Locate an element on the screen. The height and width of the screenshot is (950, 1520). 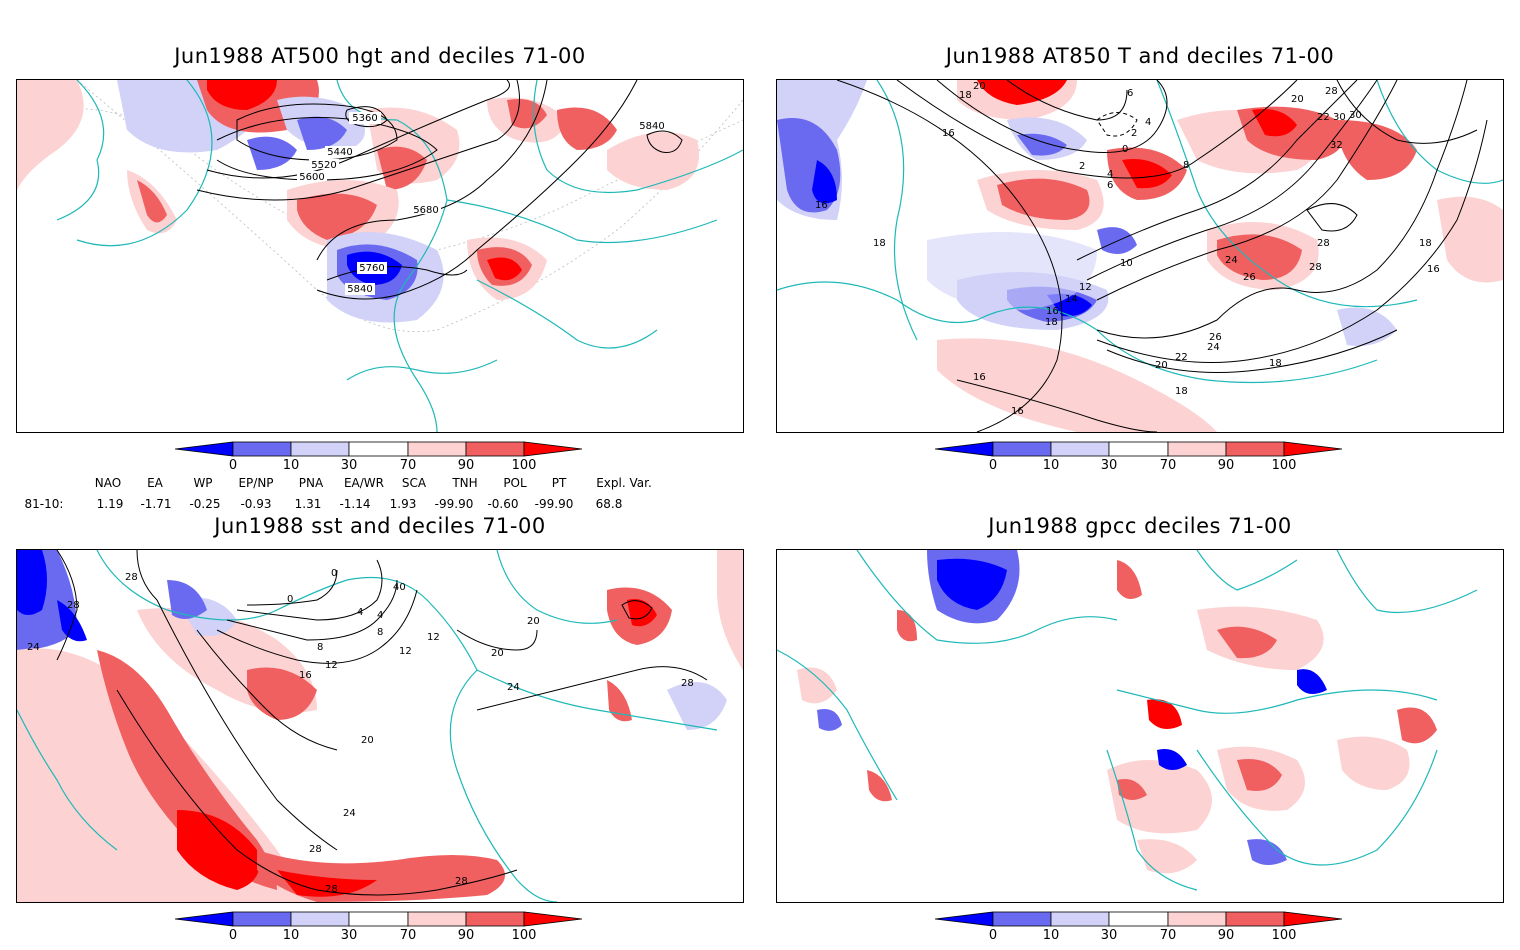
index-value: -0.60 is located at coordinates (503, 504).